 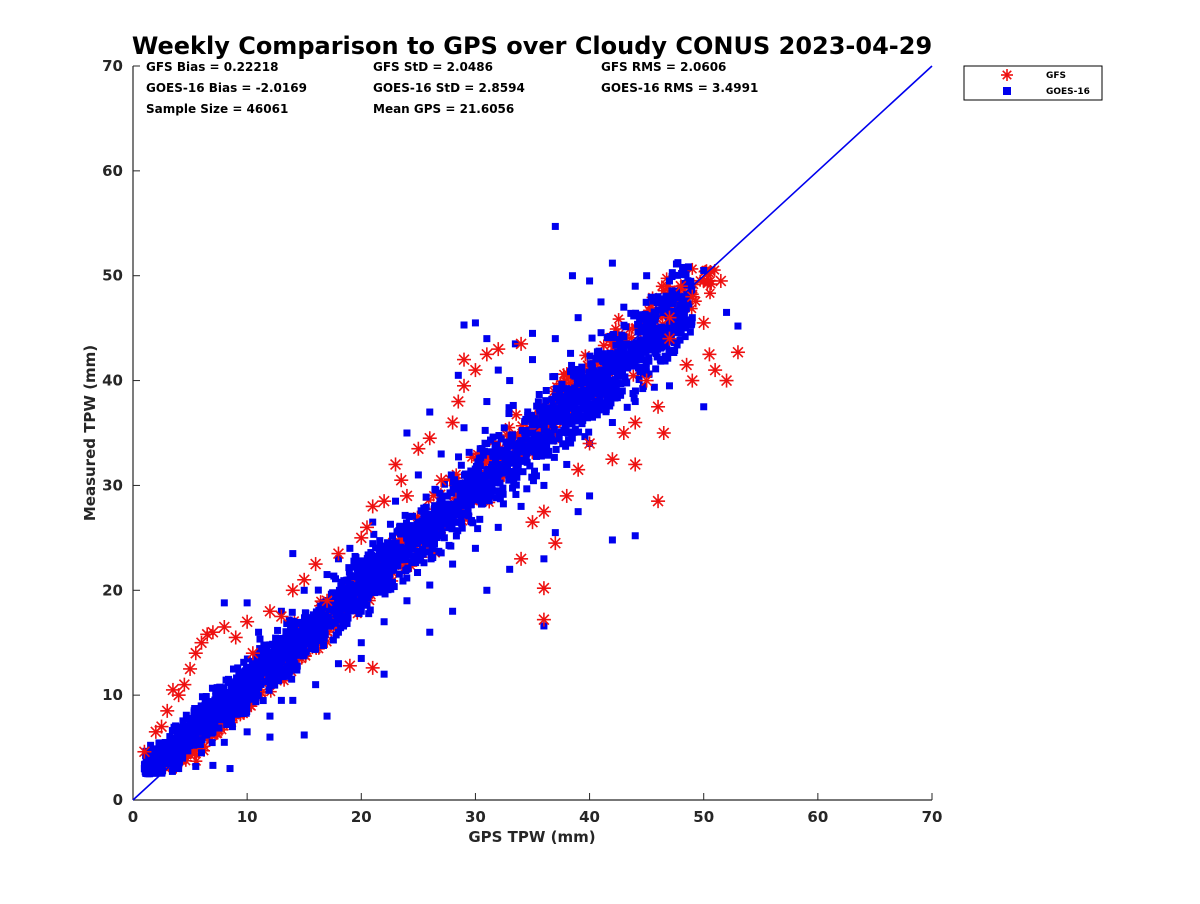 What do you see at coordinates (1007, 75) in the screenshot?
I see `legend-gfs-asterisk` at bounding box center [1007, 75].